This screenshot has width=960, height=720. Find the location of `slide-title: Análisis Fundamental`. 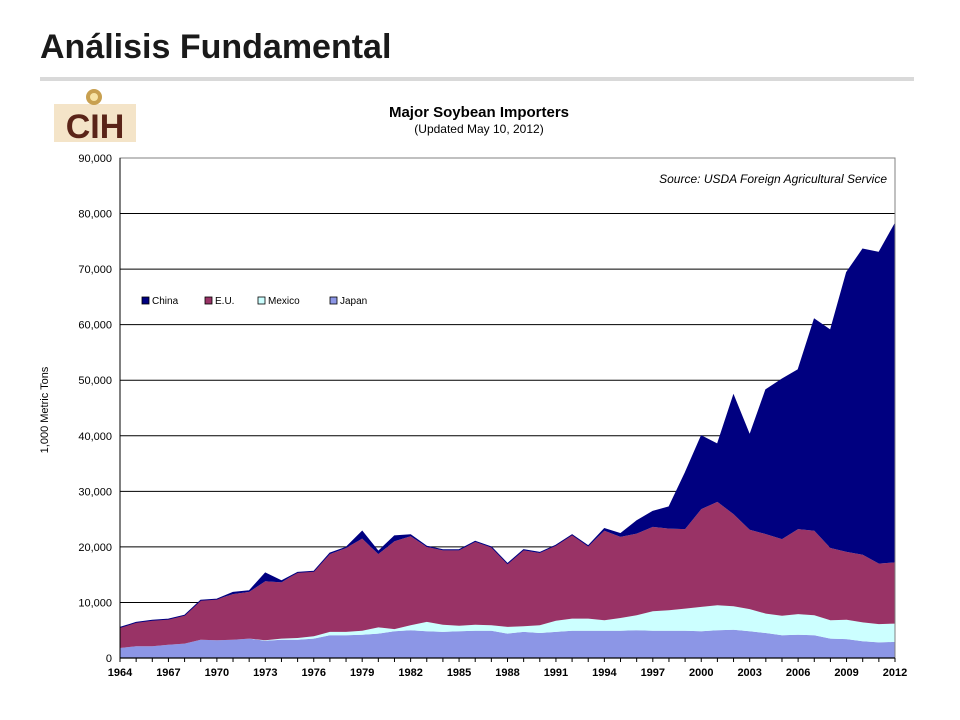

slide-title: Análisis Fundamental is located at coordinates (216, 47).